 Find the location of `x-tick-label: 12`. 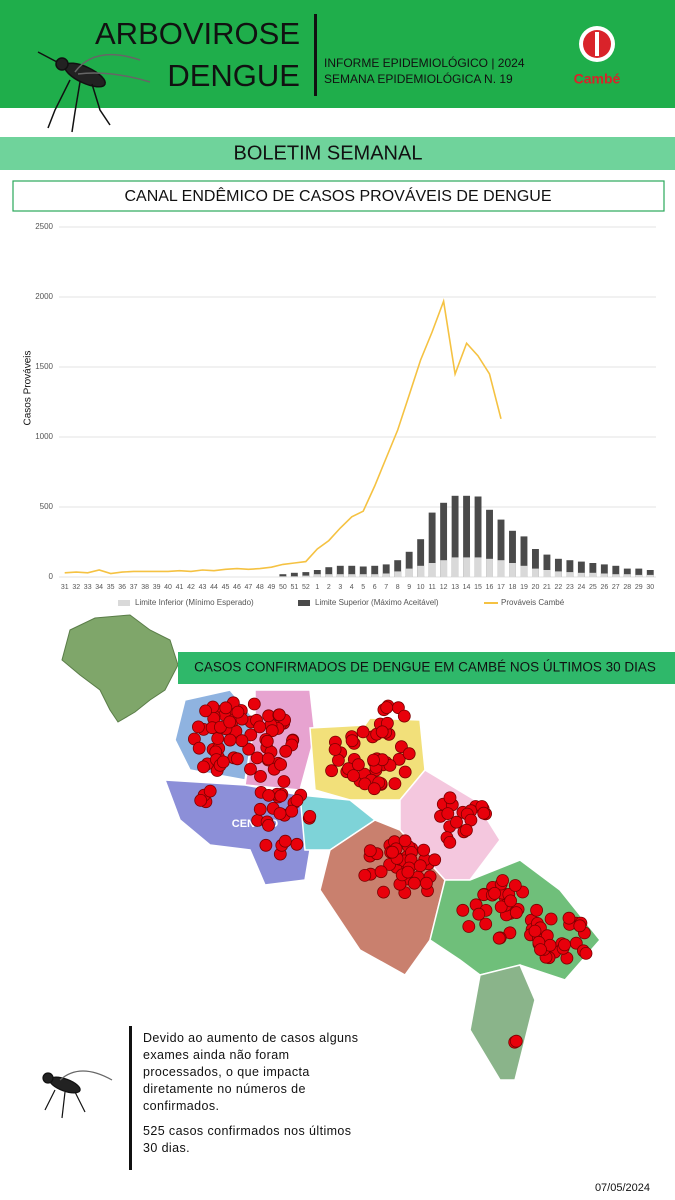

x-tick-label: 12 is located at coordinates (444, 587).